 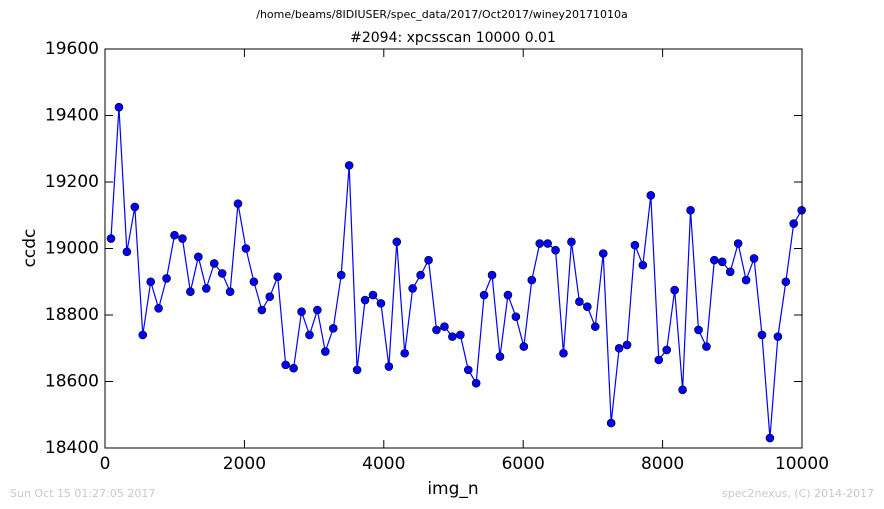 I want to click on x-axis-label: img_n, so click(x=452, y=489).